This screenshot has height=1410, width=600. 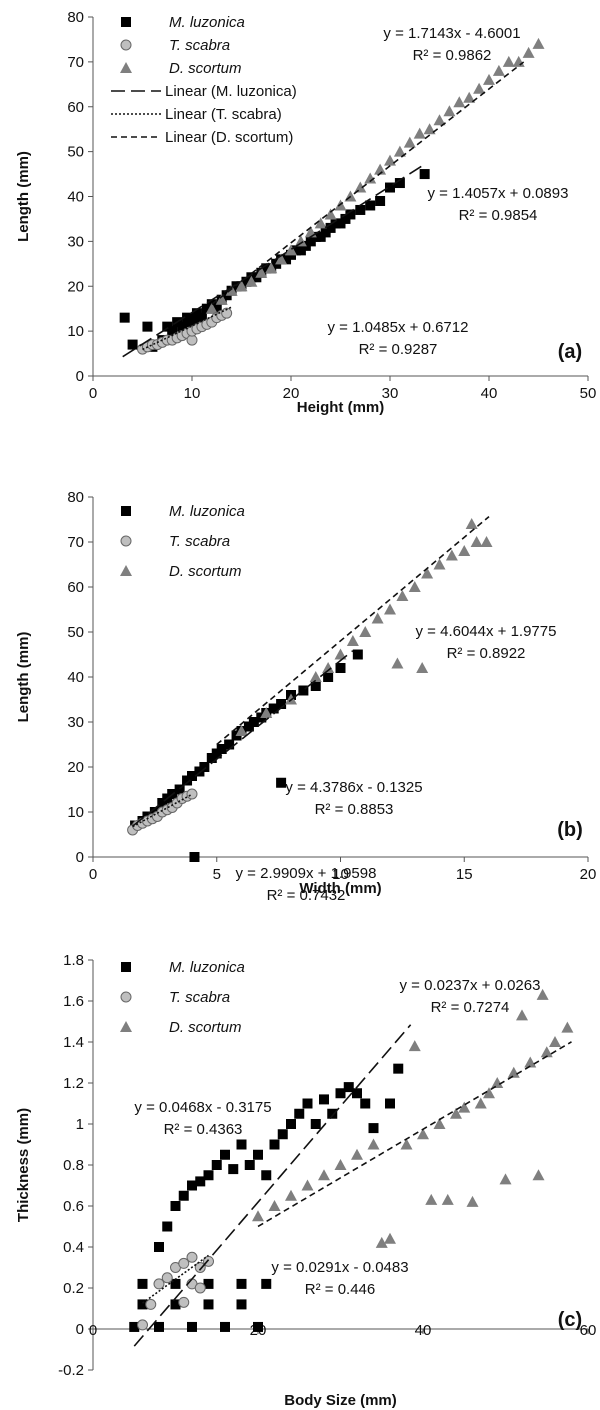 What do you see at coordinates (470, 985) in the screenshot?
I see `equation-label: y = 0.0237x + 0.0263` at bounding box center [470, 985].